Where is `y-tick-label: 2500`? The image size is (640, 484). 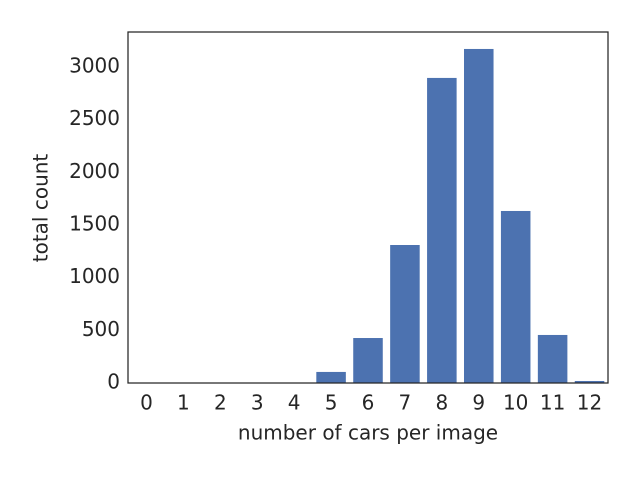 y-tick-label: 2500 is located at coordinates (94, 118).